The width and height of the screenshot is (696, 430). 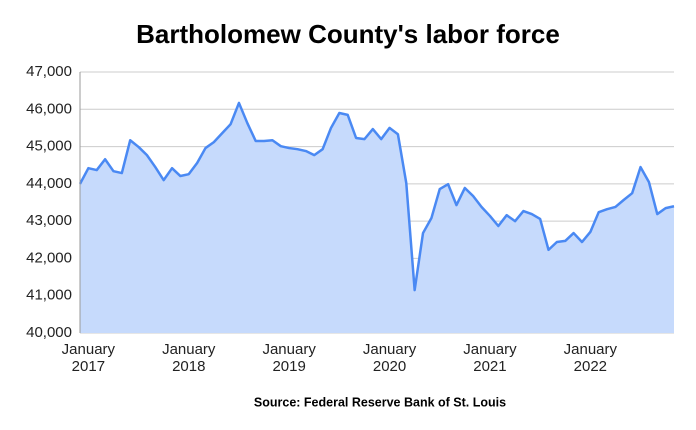 What do you see at coordinates (490, 358) in the screenshot?
I see `x-tick-label: January 2021` at bounding box center [490, 358].